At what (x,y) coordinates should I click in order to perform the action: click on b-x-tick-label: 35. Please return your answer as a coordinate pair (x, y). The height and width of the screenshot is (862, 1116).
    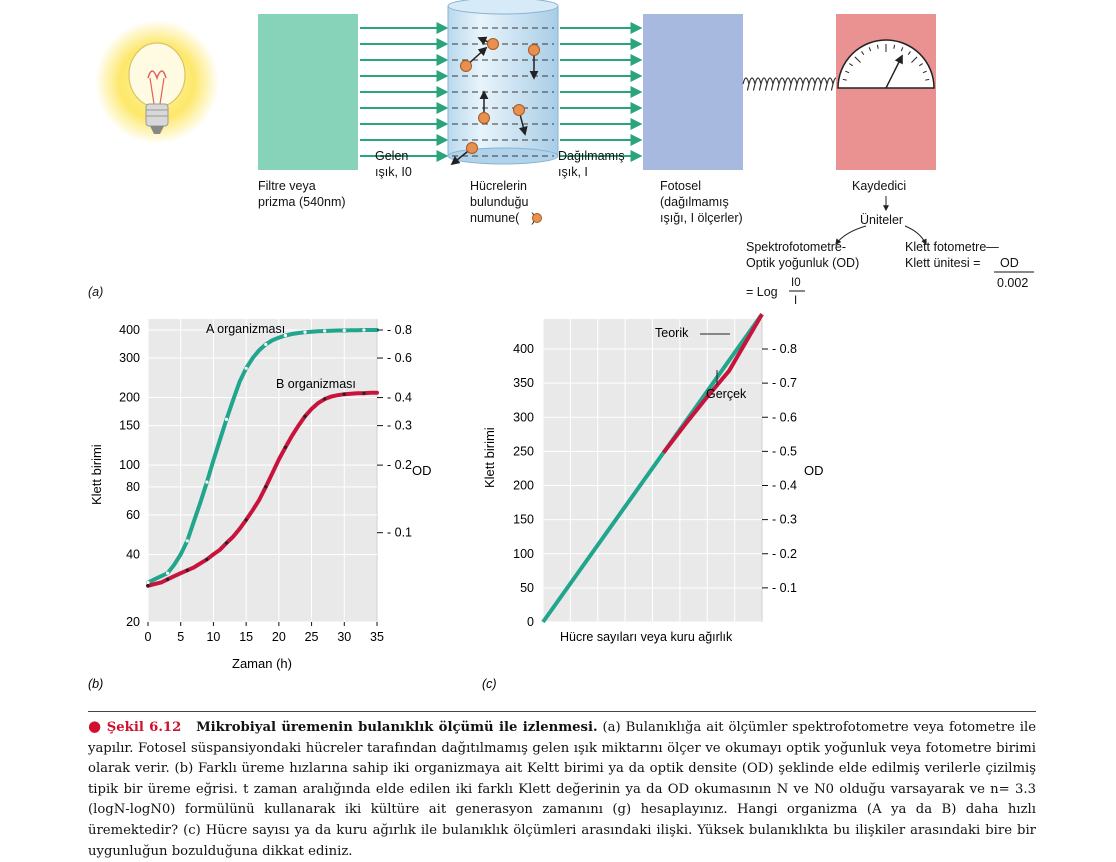
    Looking at the image, I should click on (377, 637).